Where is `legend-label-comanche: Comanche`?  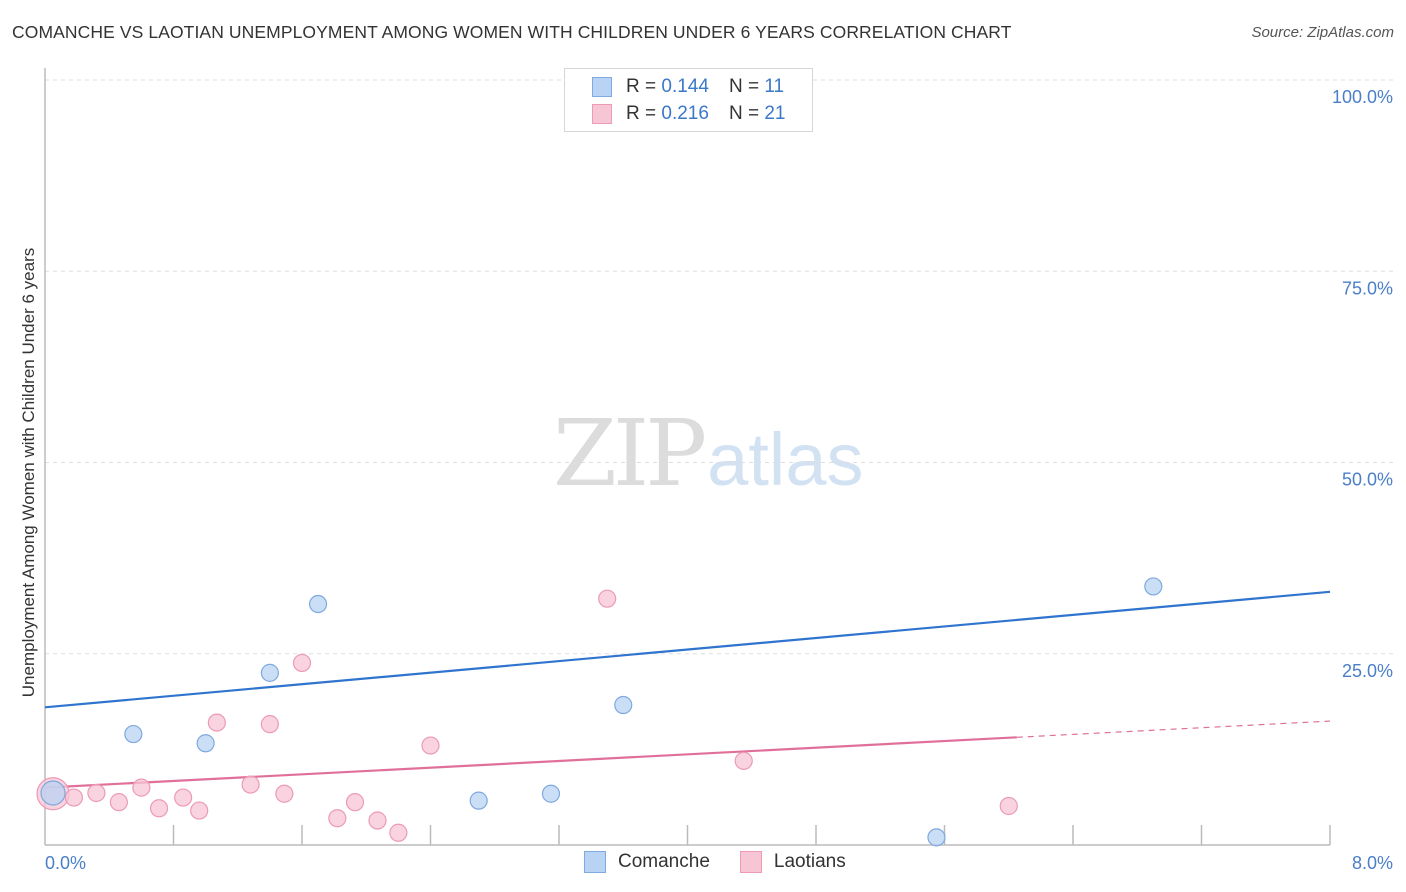
legend-label-comanche: Comanche is located at coordinates (664, 861).